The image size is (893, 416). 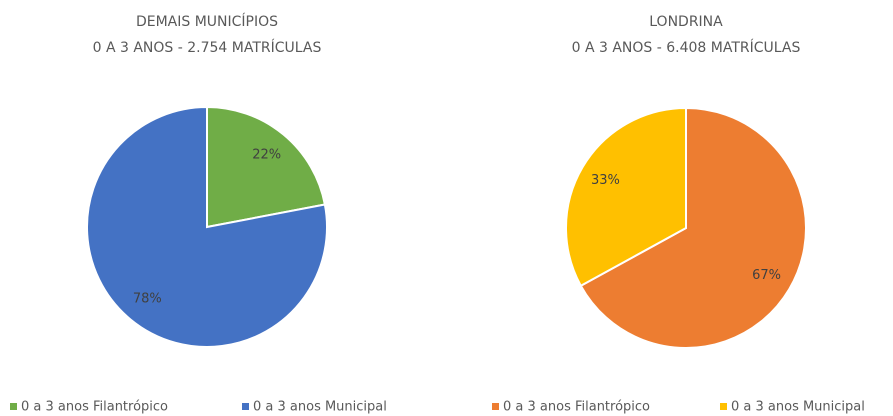 What do you see at coordinates (147, 299) in the screenshot?
I see `data-label: 78%` at bounding box center [147, 299].